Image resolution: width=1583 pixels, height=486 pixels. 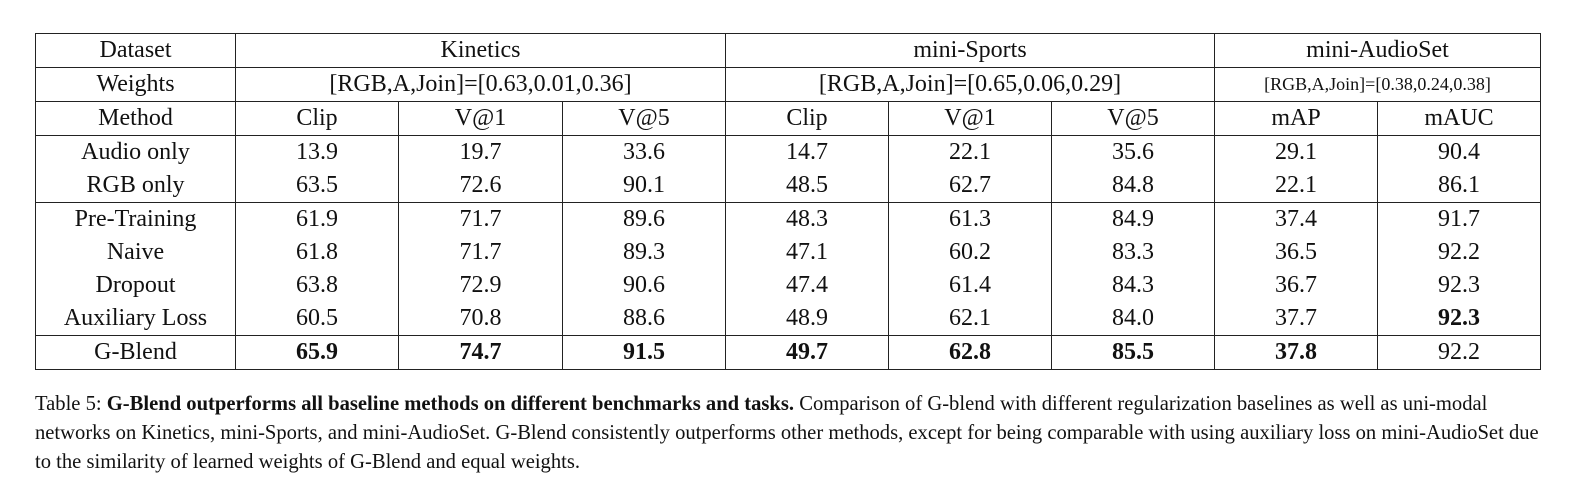 What do you see at coordinates (480, 84) in the screenshot?
I see `weights-cell: [RGB,A,Join]=[0.63,0.01,0.36]` at bounding box center [480, 84].